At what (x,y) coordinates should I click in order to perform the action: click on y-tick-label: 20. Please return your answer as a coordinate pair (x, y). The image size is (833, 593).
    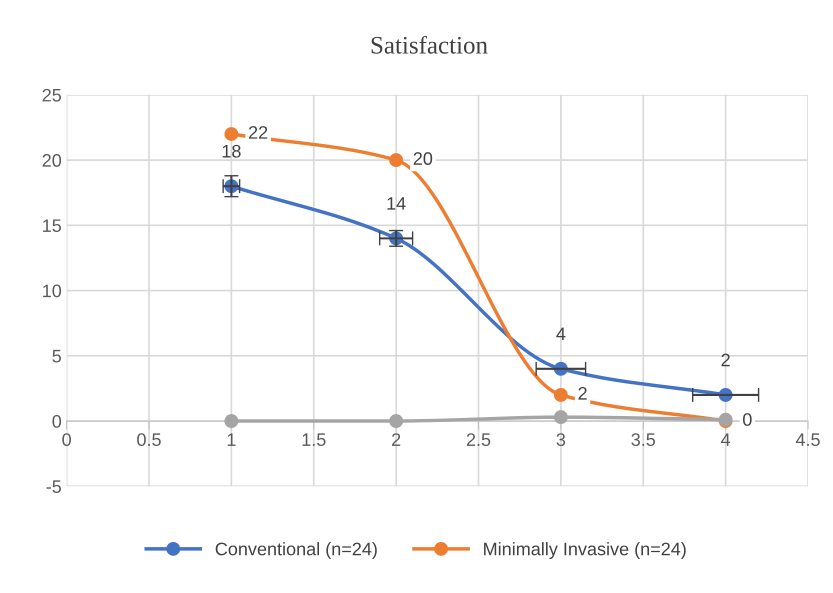
    Looking at the image, I should click on (52, 160).